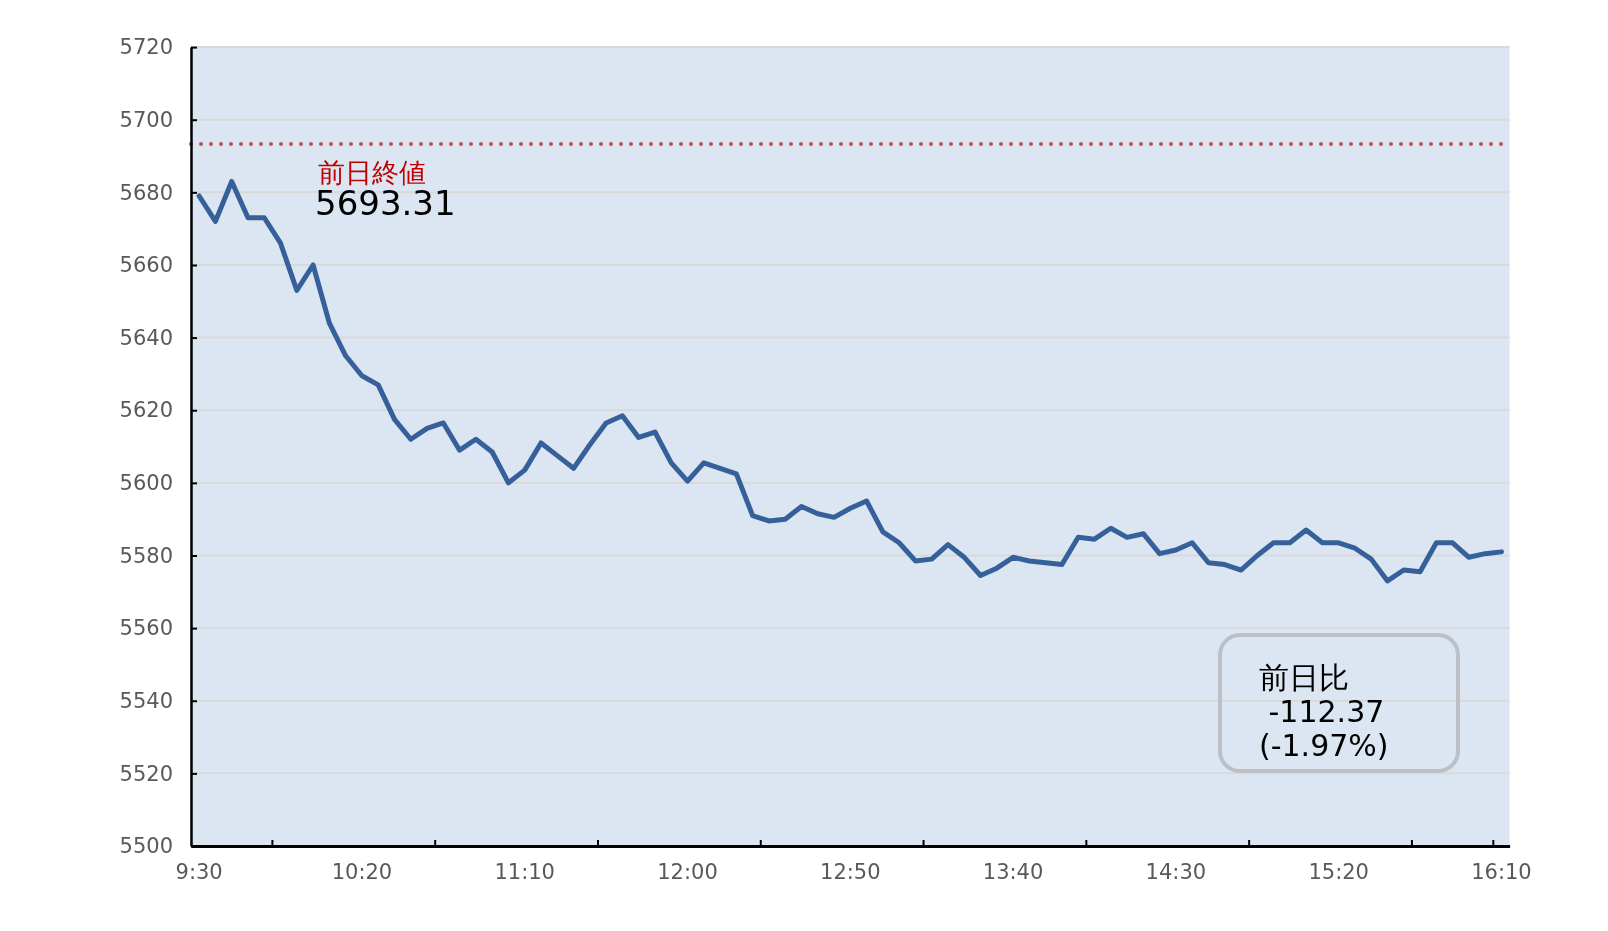 The image size is (1608, 931). What do you see at coordinates (146, 337) in the screenshot?
I see `y-tick-label: 5640` at bounding box center [146, 337].